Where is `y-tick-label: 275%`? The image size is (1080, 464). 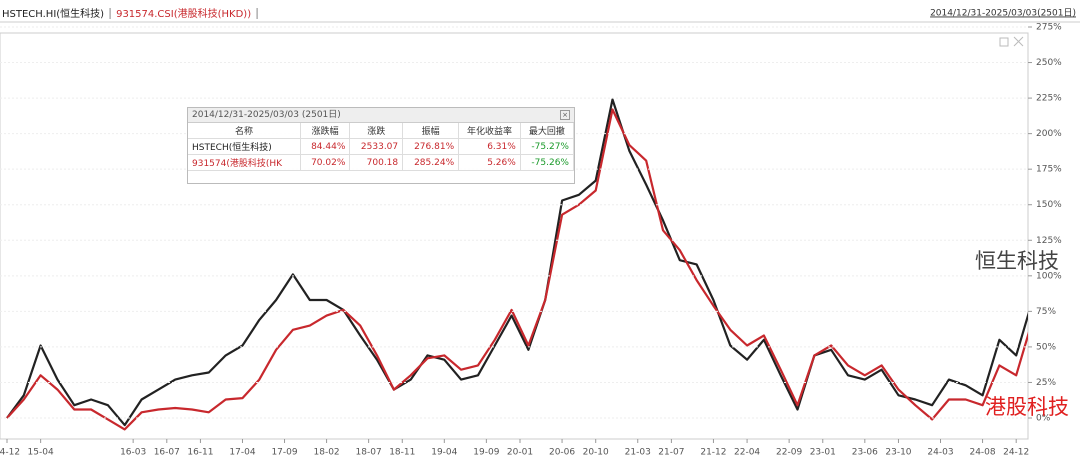 y-tick-label: 275% is located at coordinates (1049, 28).